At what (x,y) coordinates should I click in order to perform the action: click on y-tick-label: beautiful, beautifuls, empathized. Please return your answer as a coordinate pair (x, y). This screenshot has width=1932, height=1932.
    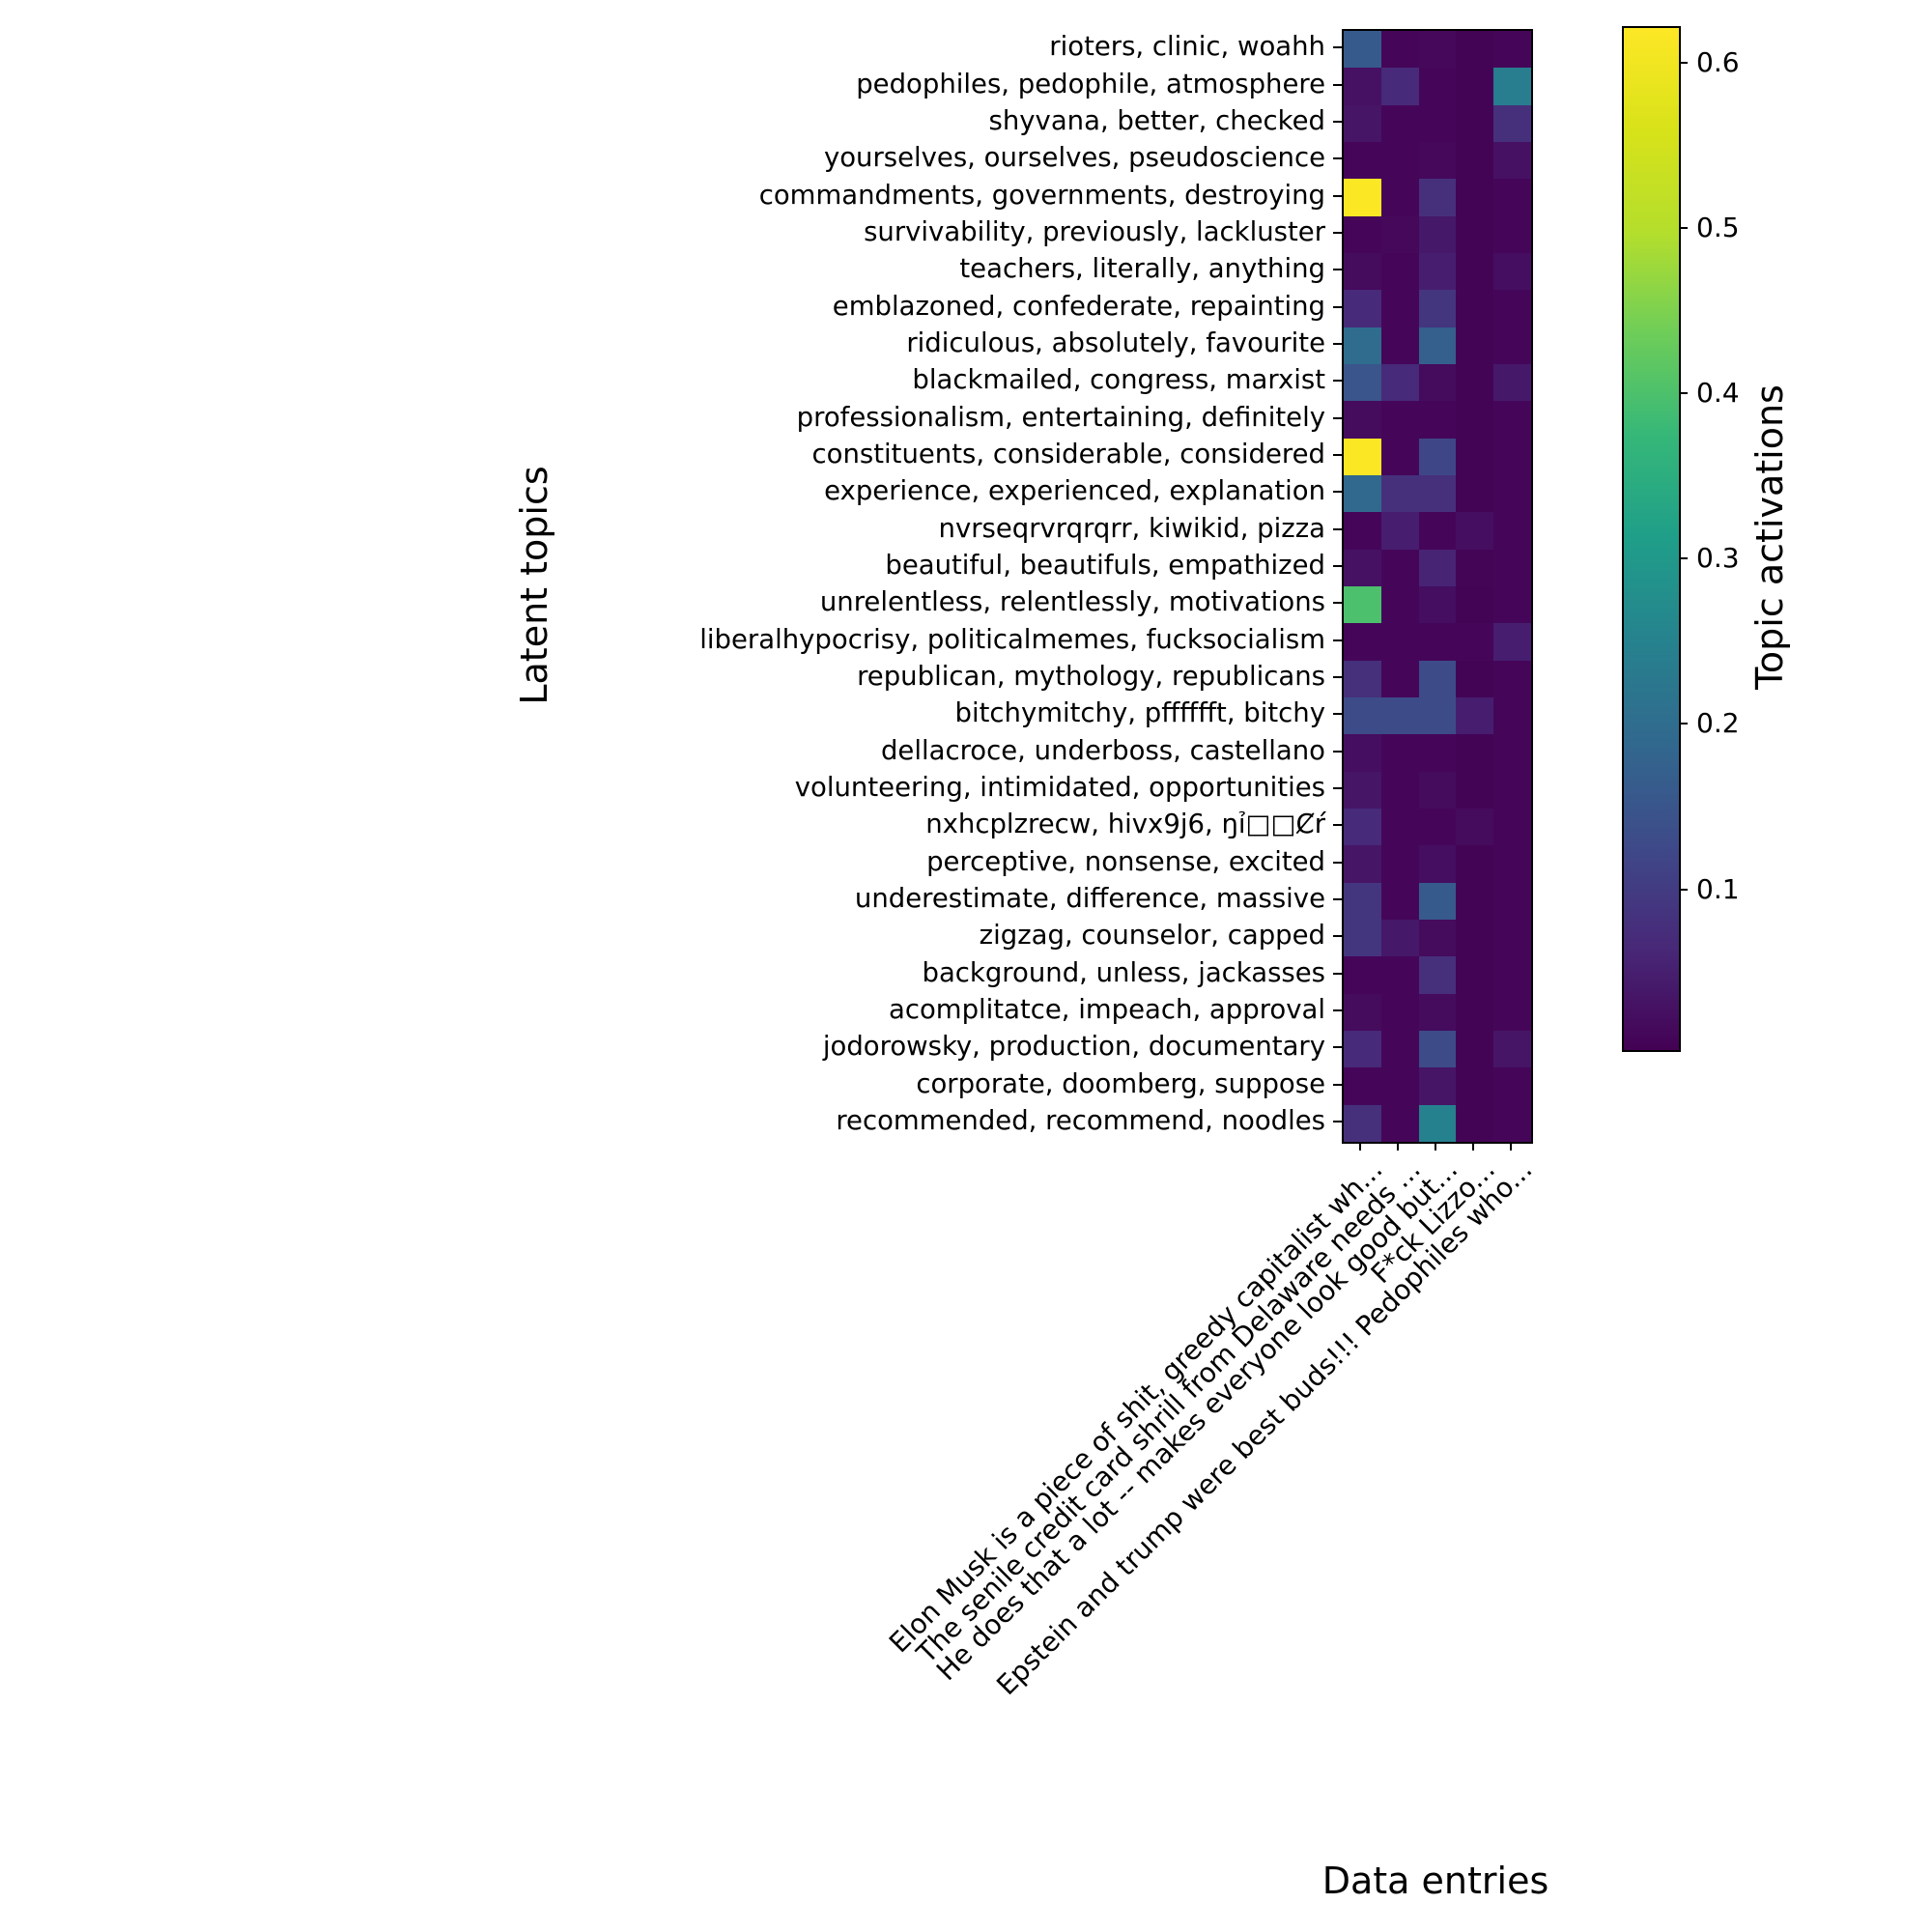
    Looking at the image, I should click on (1105, 566).